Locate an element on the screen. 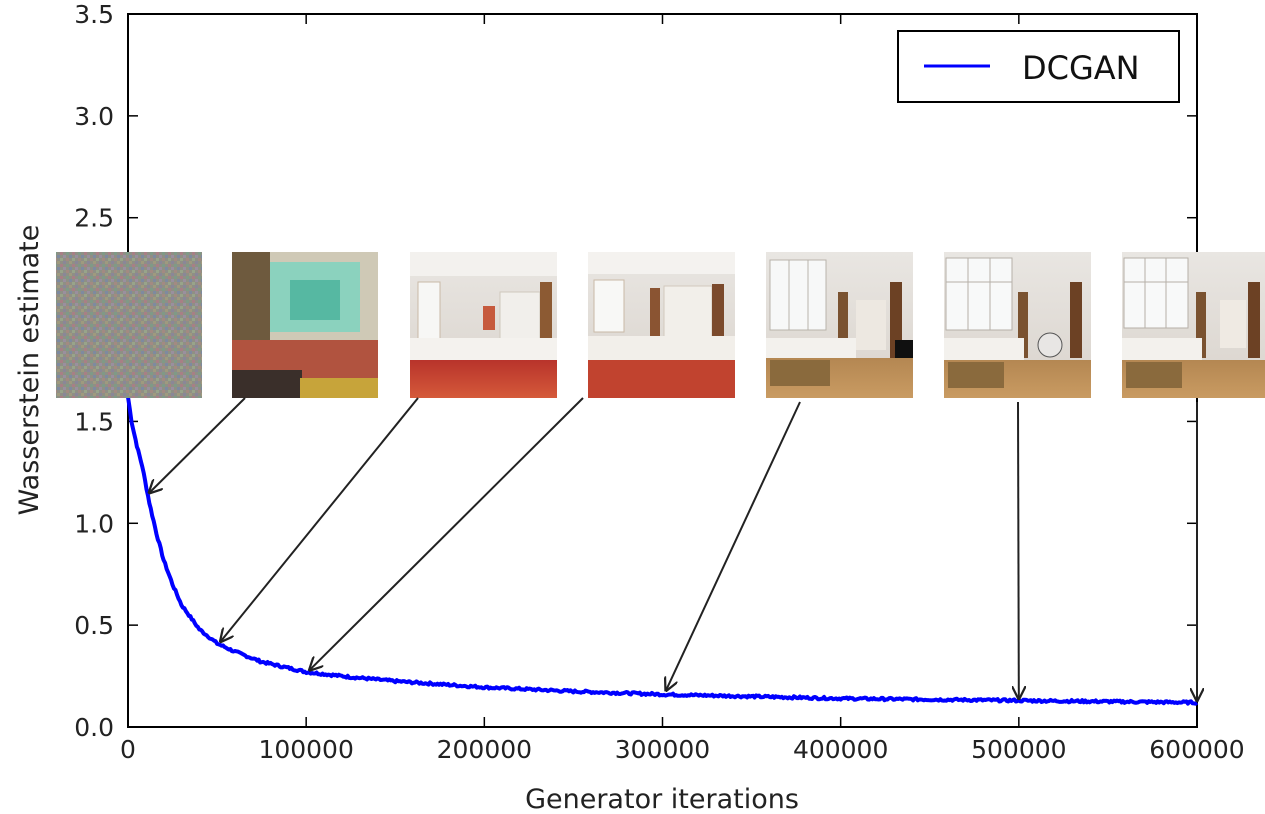  x-tick-label: 0 is located at coordinates (128, 749).